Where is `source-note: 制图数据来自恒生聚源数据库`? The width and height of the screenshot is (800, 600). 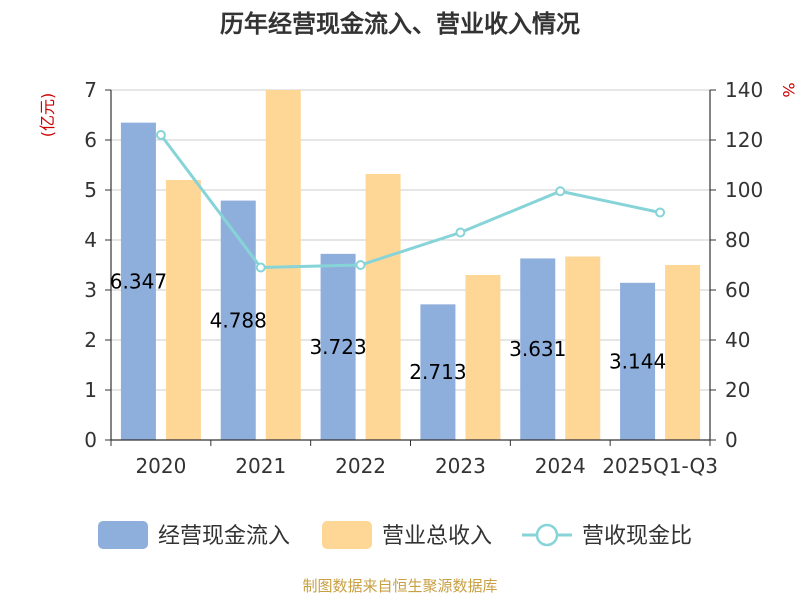
source-note: 制图数据来自恒生聚源数据库 is located at coordinates (399, 586).